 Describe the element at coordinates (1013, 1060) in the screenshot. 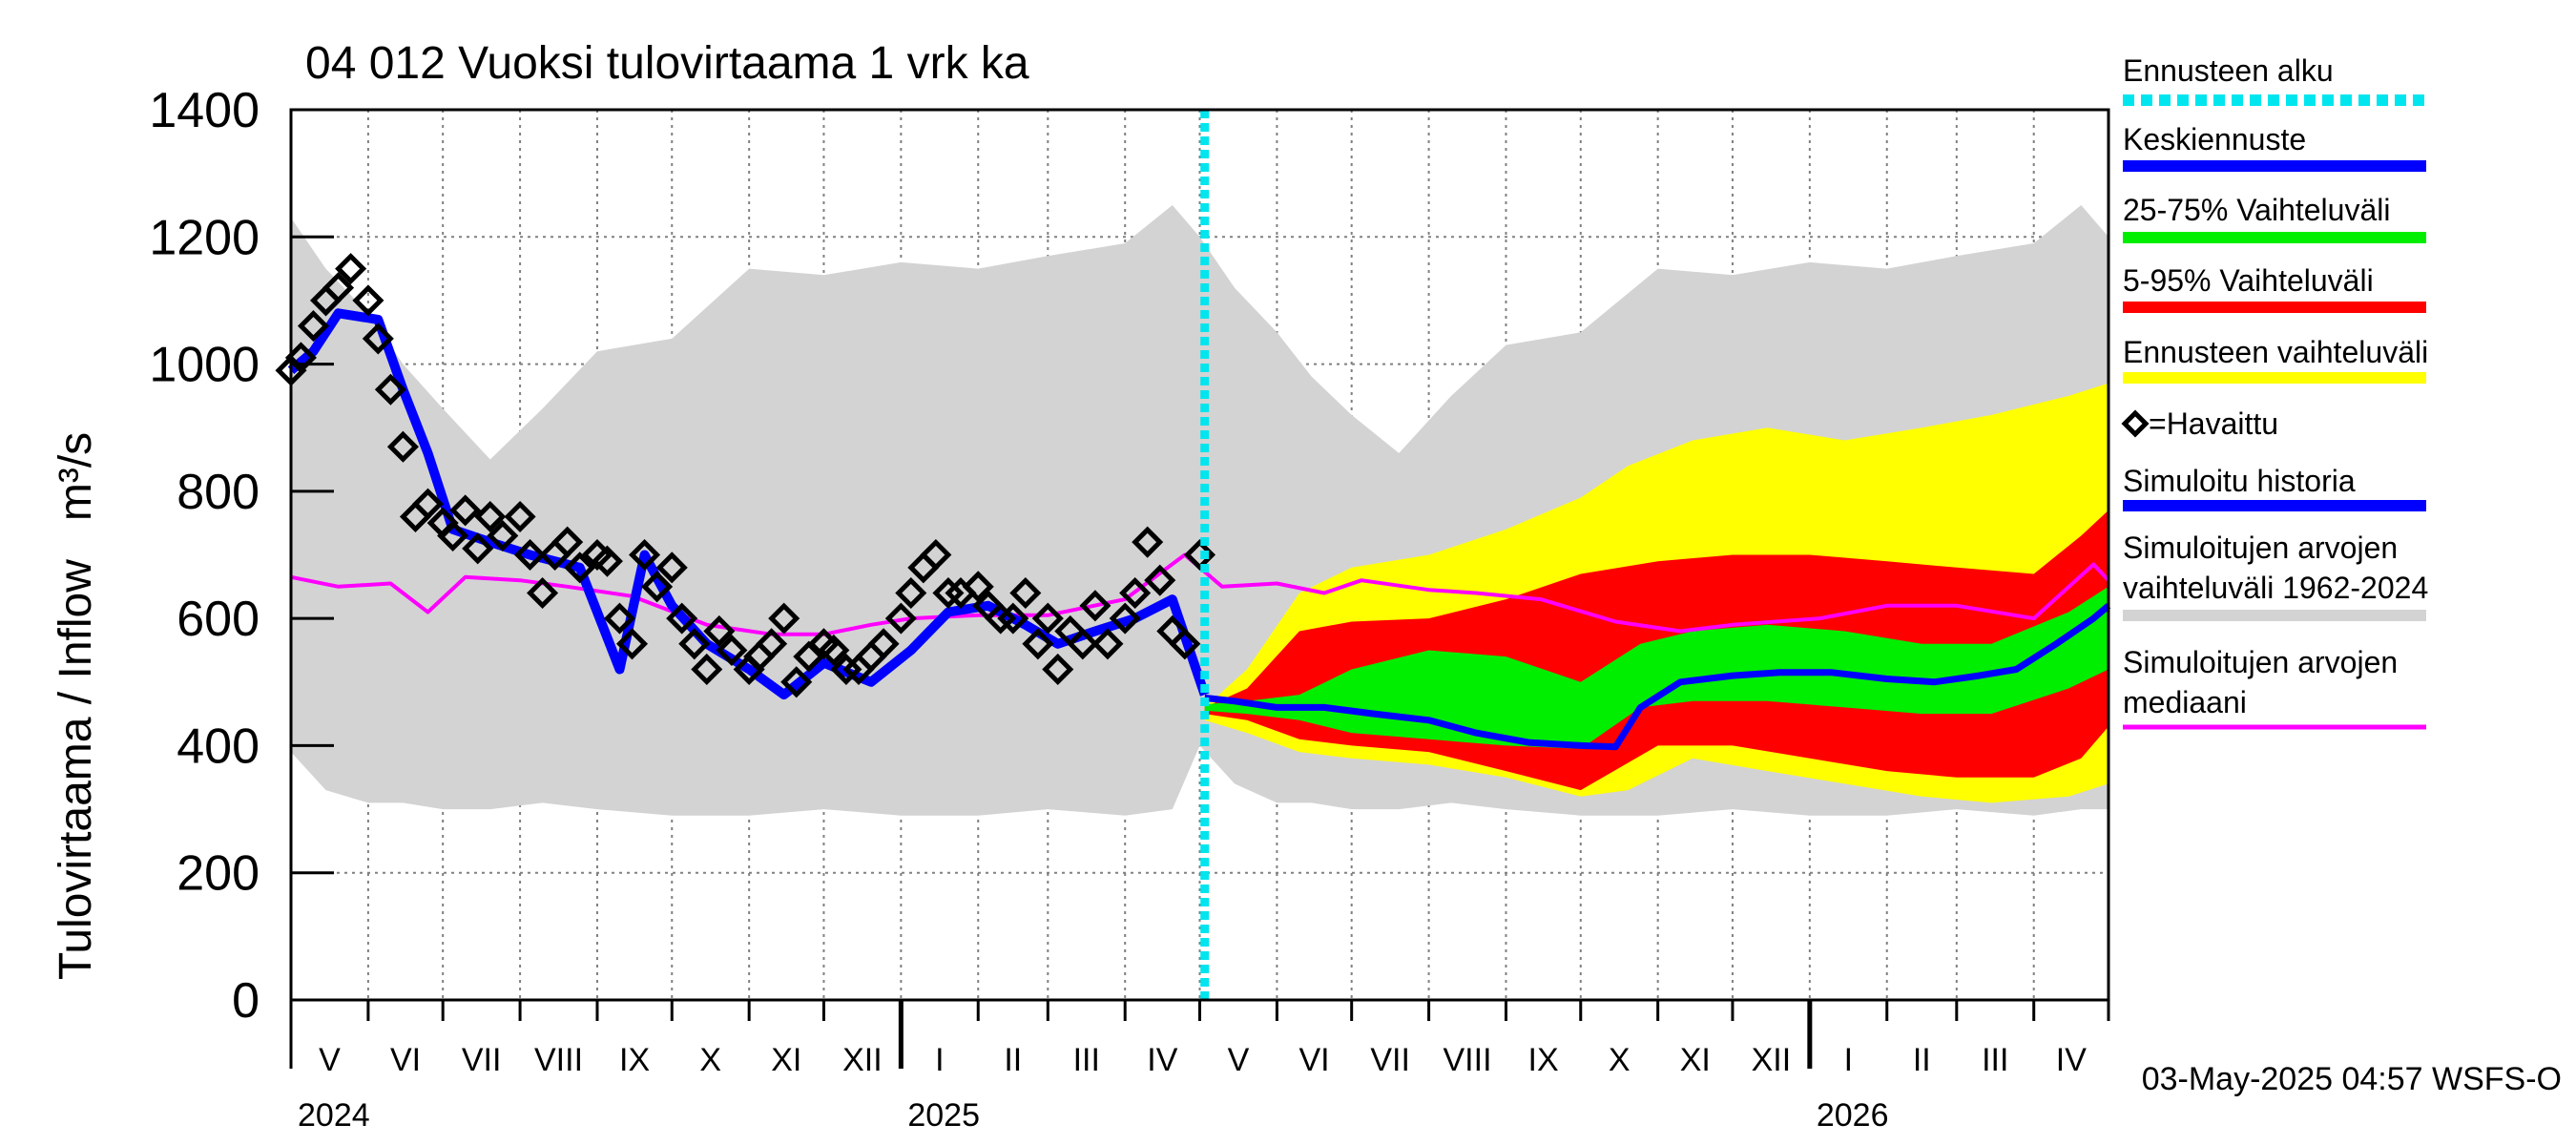

I see `x-month-label-9: II` at that location.